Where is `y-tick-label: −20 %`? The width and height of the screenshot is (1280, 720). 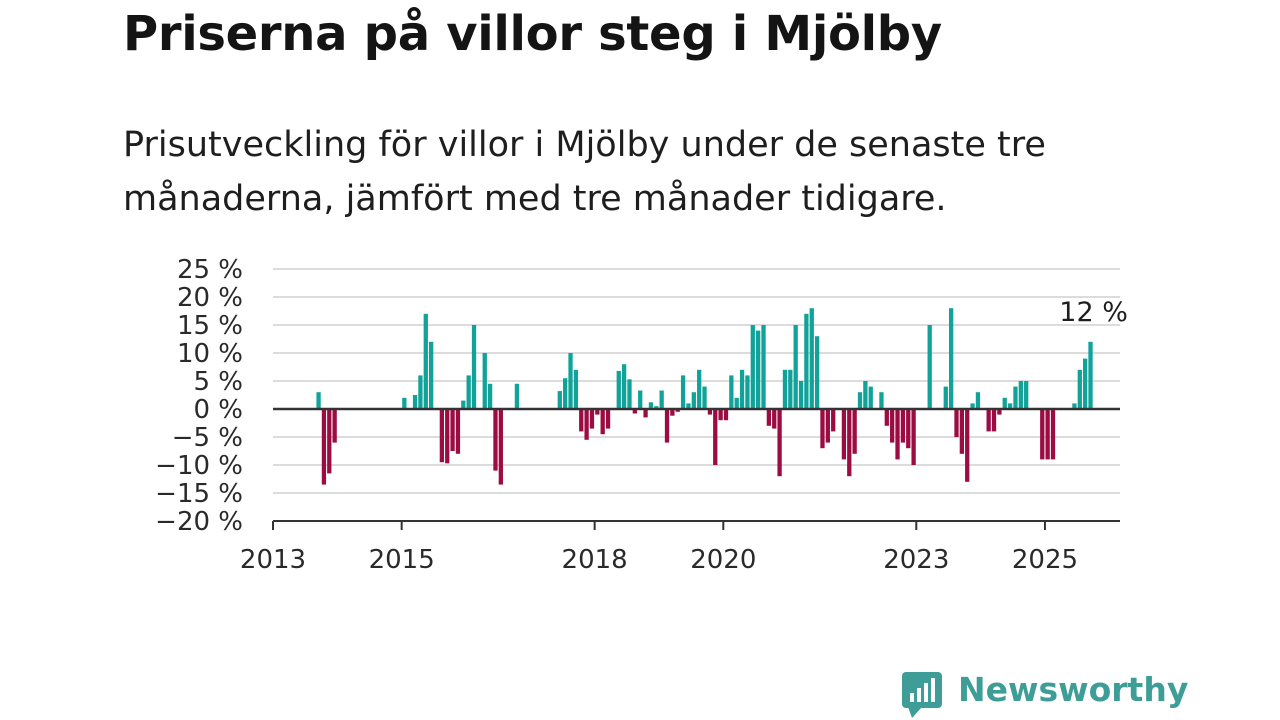 y-tick-label: −20 % is located at coordinates (199, 522).